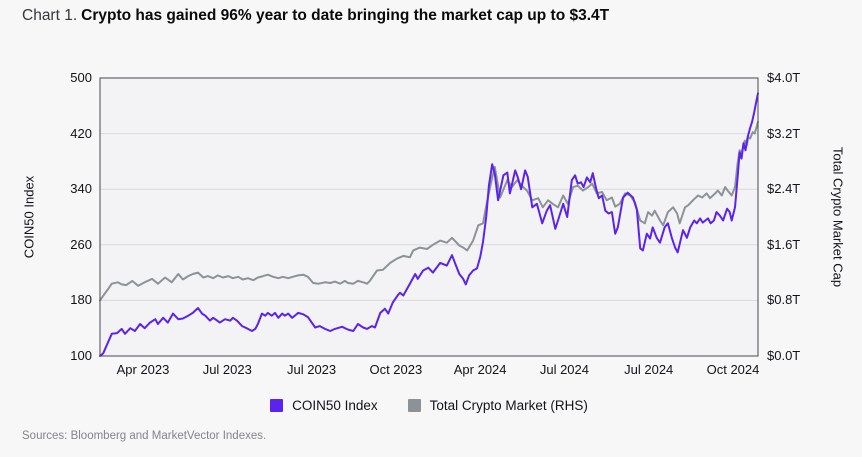 Image resolution: width=862 pixels, height=457 pixels. I want to click on legend-item-coin50: COIN50 Index, so click(324, 405).